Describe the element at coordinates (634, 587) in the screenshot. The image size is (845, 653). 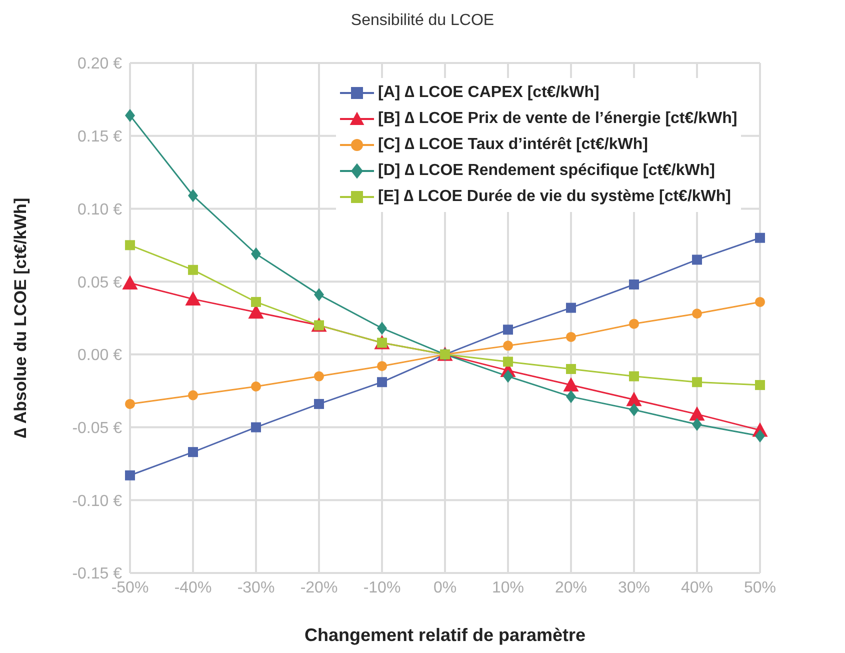
I see `x-tick-label: 30%` at that location.